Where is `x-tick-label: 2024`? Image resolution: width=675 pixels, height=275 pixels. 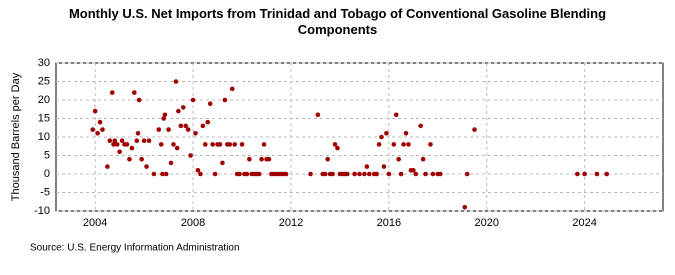 x-tick-label: 2024 is located at coordinates (584, 223).